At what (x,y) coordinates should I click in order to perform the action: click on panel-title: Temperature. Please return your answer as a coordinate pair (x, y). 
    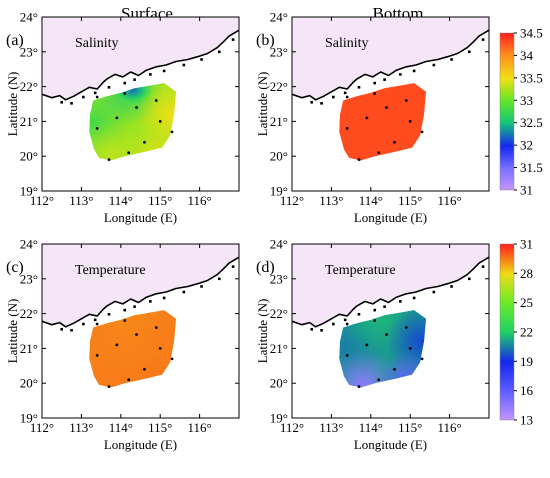
    Looking at the image, I should click on (360, 270).